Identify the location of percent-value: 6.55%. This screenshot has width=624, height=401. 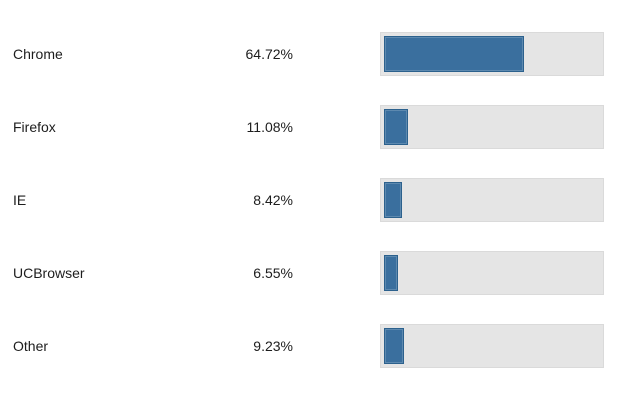
(273, 273).